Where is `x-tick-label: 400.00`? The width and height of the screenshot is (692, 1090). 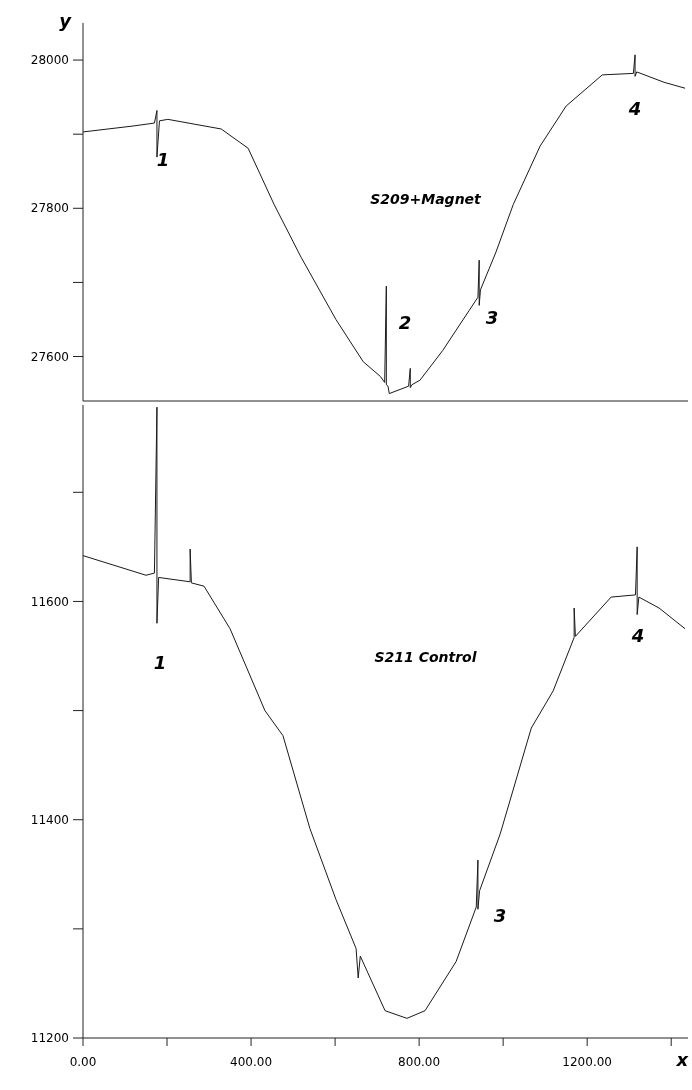 x-tick-label: 400.00 is located at coordinates (251, 1062).